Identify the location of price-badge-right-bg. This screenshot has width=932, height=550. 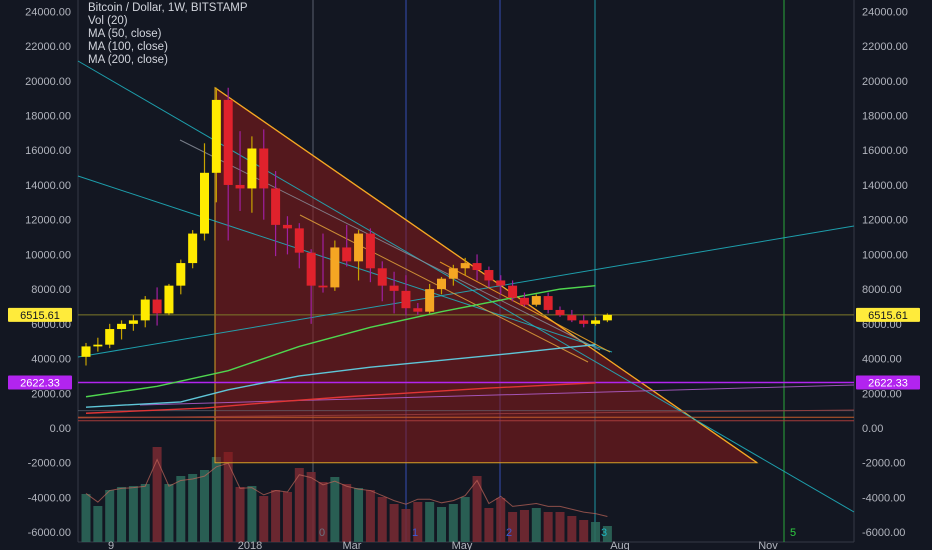
(888, 314).